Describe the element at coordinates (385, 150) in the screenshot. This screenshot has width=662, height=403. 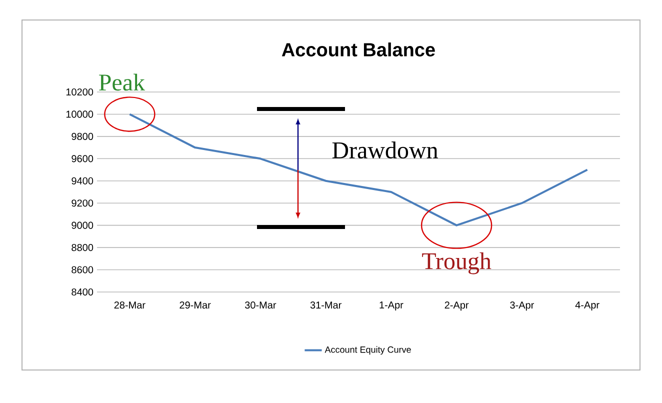
I see `annotation: Drawdown` at that location.